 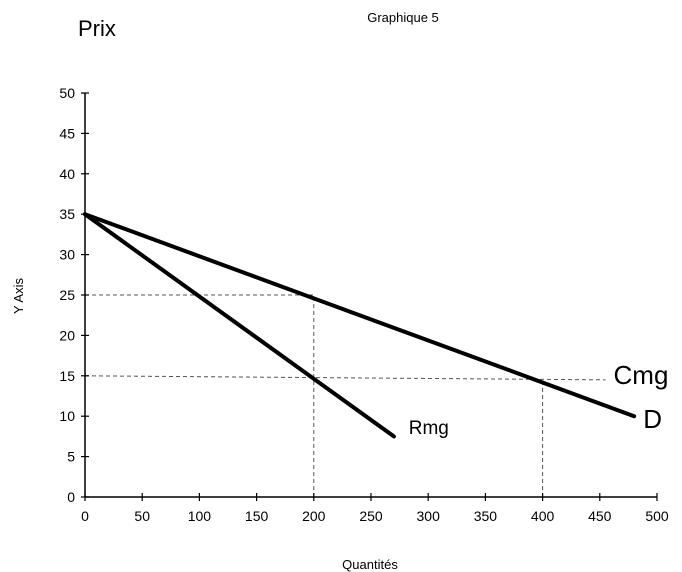 I want to click on y-tick-label: 25, so click(x=67, y=295).